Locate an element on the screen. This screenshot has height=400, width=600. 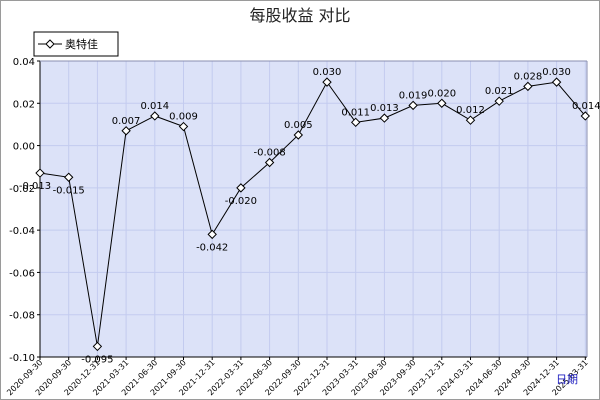
data-label: 0.019 is located at coordinates (413, 95).